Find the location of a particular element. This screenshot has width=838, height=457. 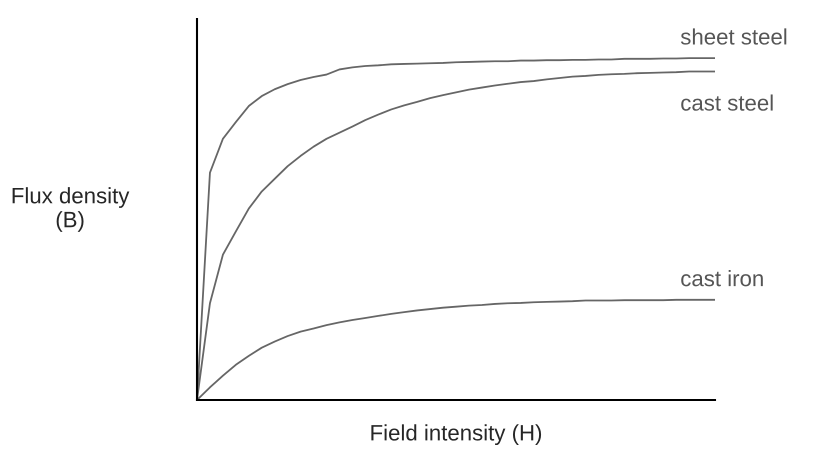

x-axis-title: Field intensity (H) is located at coordinates (456, 435).